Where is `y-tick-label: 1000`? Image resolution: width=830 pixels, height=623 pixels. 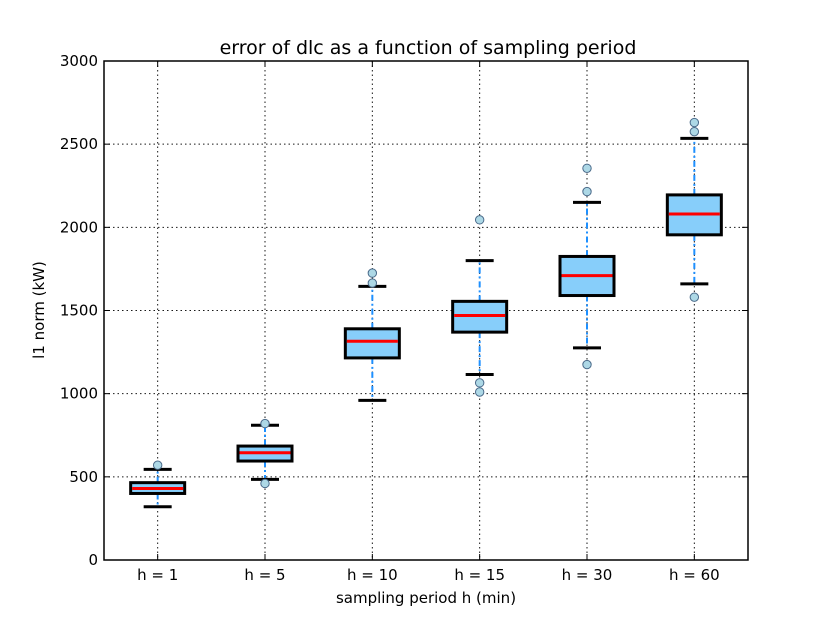
y-tick-label: 1000 is located at coordinates (79, 394).